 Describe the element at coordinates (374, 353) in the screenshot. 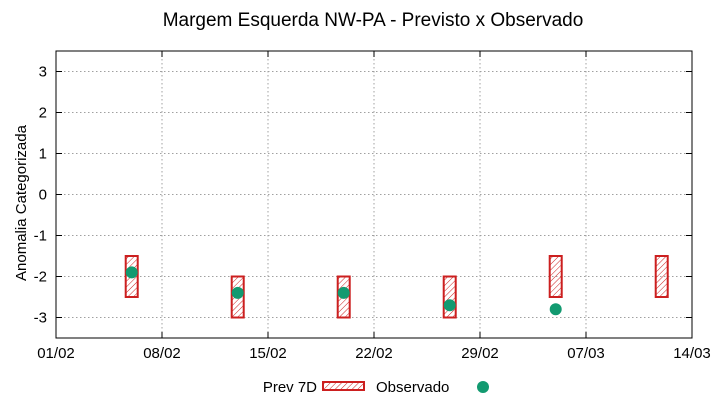

I see `x-tick-label: 22/02` at that location.